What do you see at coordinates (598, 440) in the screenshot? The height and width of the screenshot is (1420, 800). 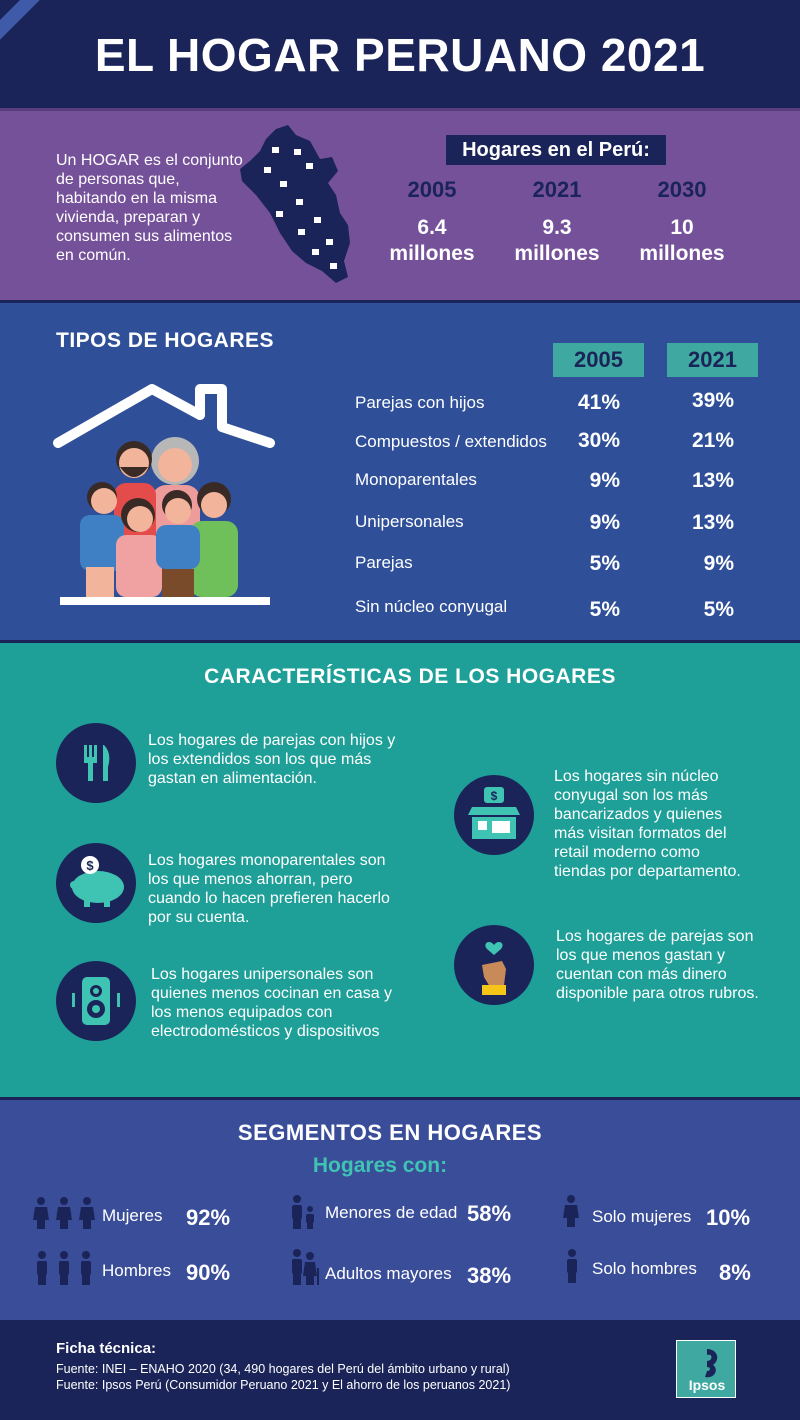 I see `tipo-value-2005: 30%` at bounding box center [598, 440].